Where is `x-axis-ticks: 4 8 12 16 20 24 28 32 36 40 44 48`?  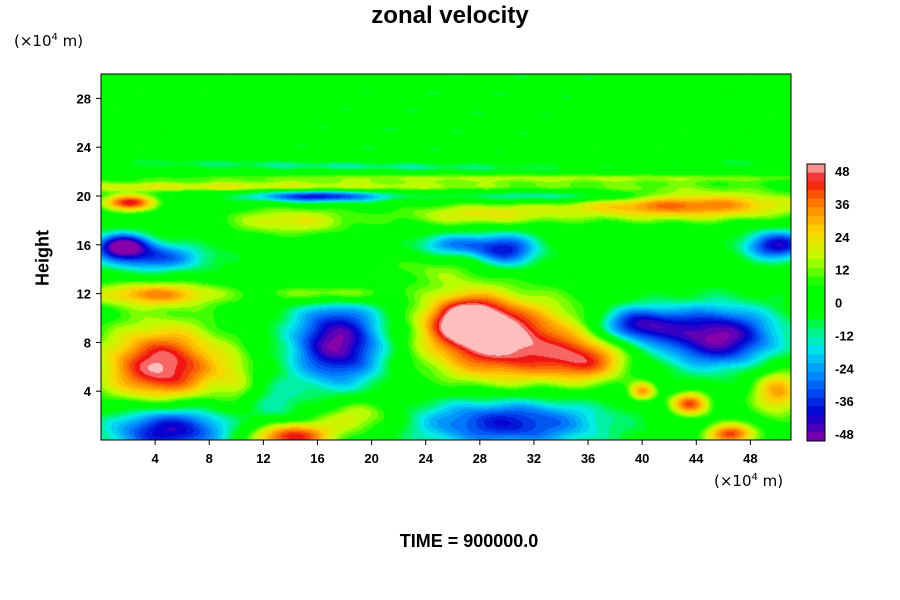
x-axis-ticks: 4 8 12 16 20 24 28 32 36 40 44 48 is located at coordinates (455, 453).